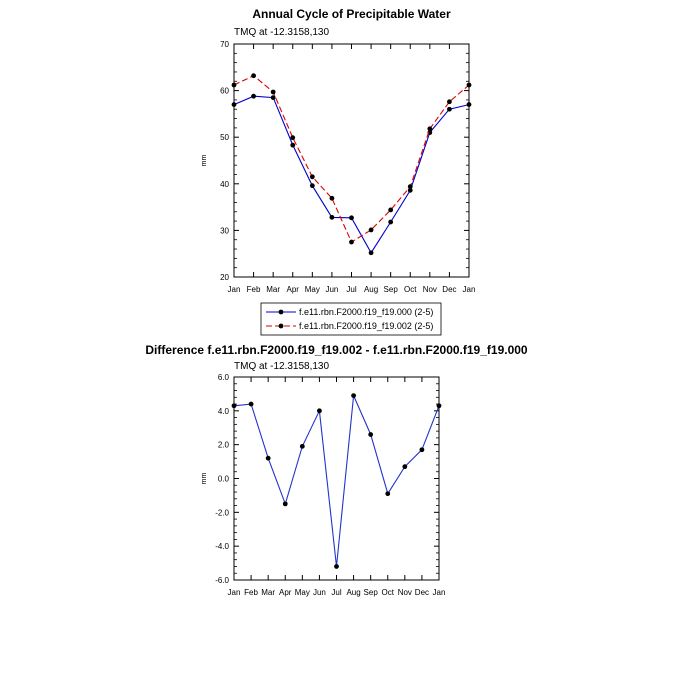 The width and height of the screenshot is (675, 676). Describe the element at coordinates (224, 445) in the screenshot. I see `diff-y-tick-label: 2.0` at that location.